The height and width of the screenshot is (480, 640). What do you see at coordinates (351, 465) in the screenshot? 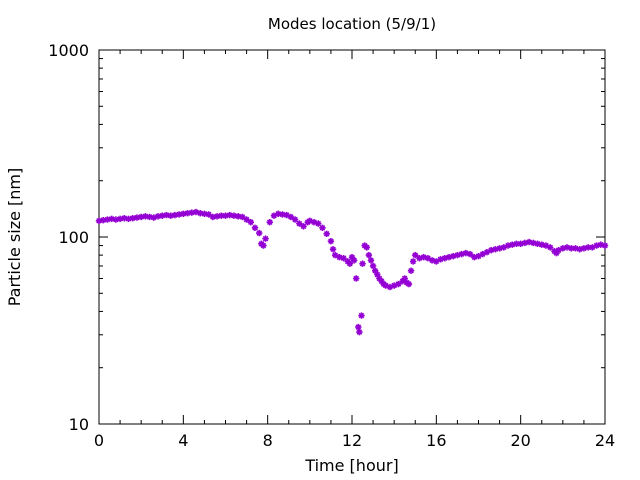
I see `x-axis-label: Time [hour]` at bounding box center [351, 465].